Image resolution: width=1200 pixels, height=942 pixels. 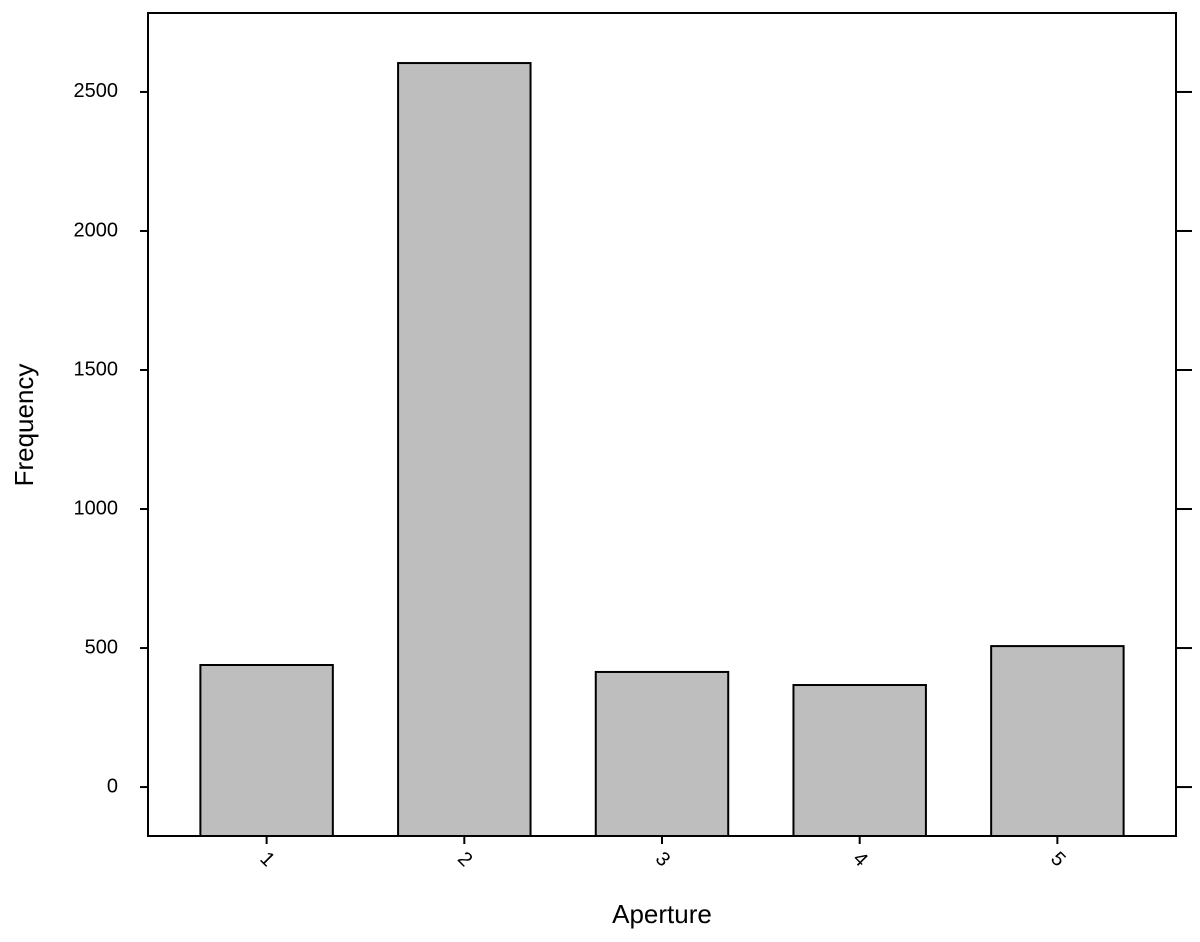 I want to click on x-axis-label: Aperture, so click(x=662, y=914).